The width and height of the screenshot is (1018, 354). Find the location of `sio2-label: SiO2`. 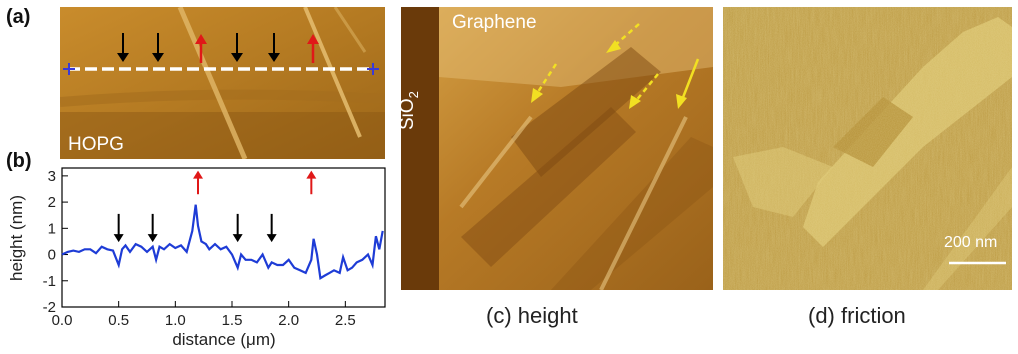

sio2-label: SiO2 is located at coordinates (409, 110).